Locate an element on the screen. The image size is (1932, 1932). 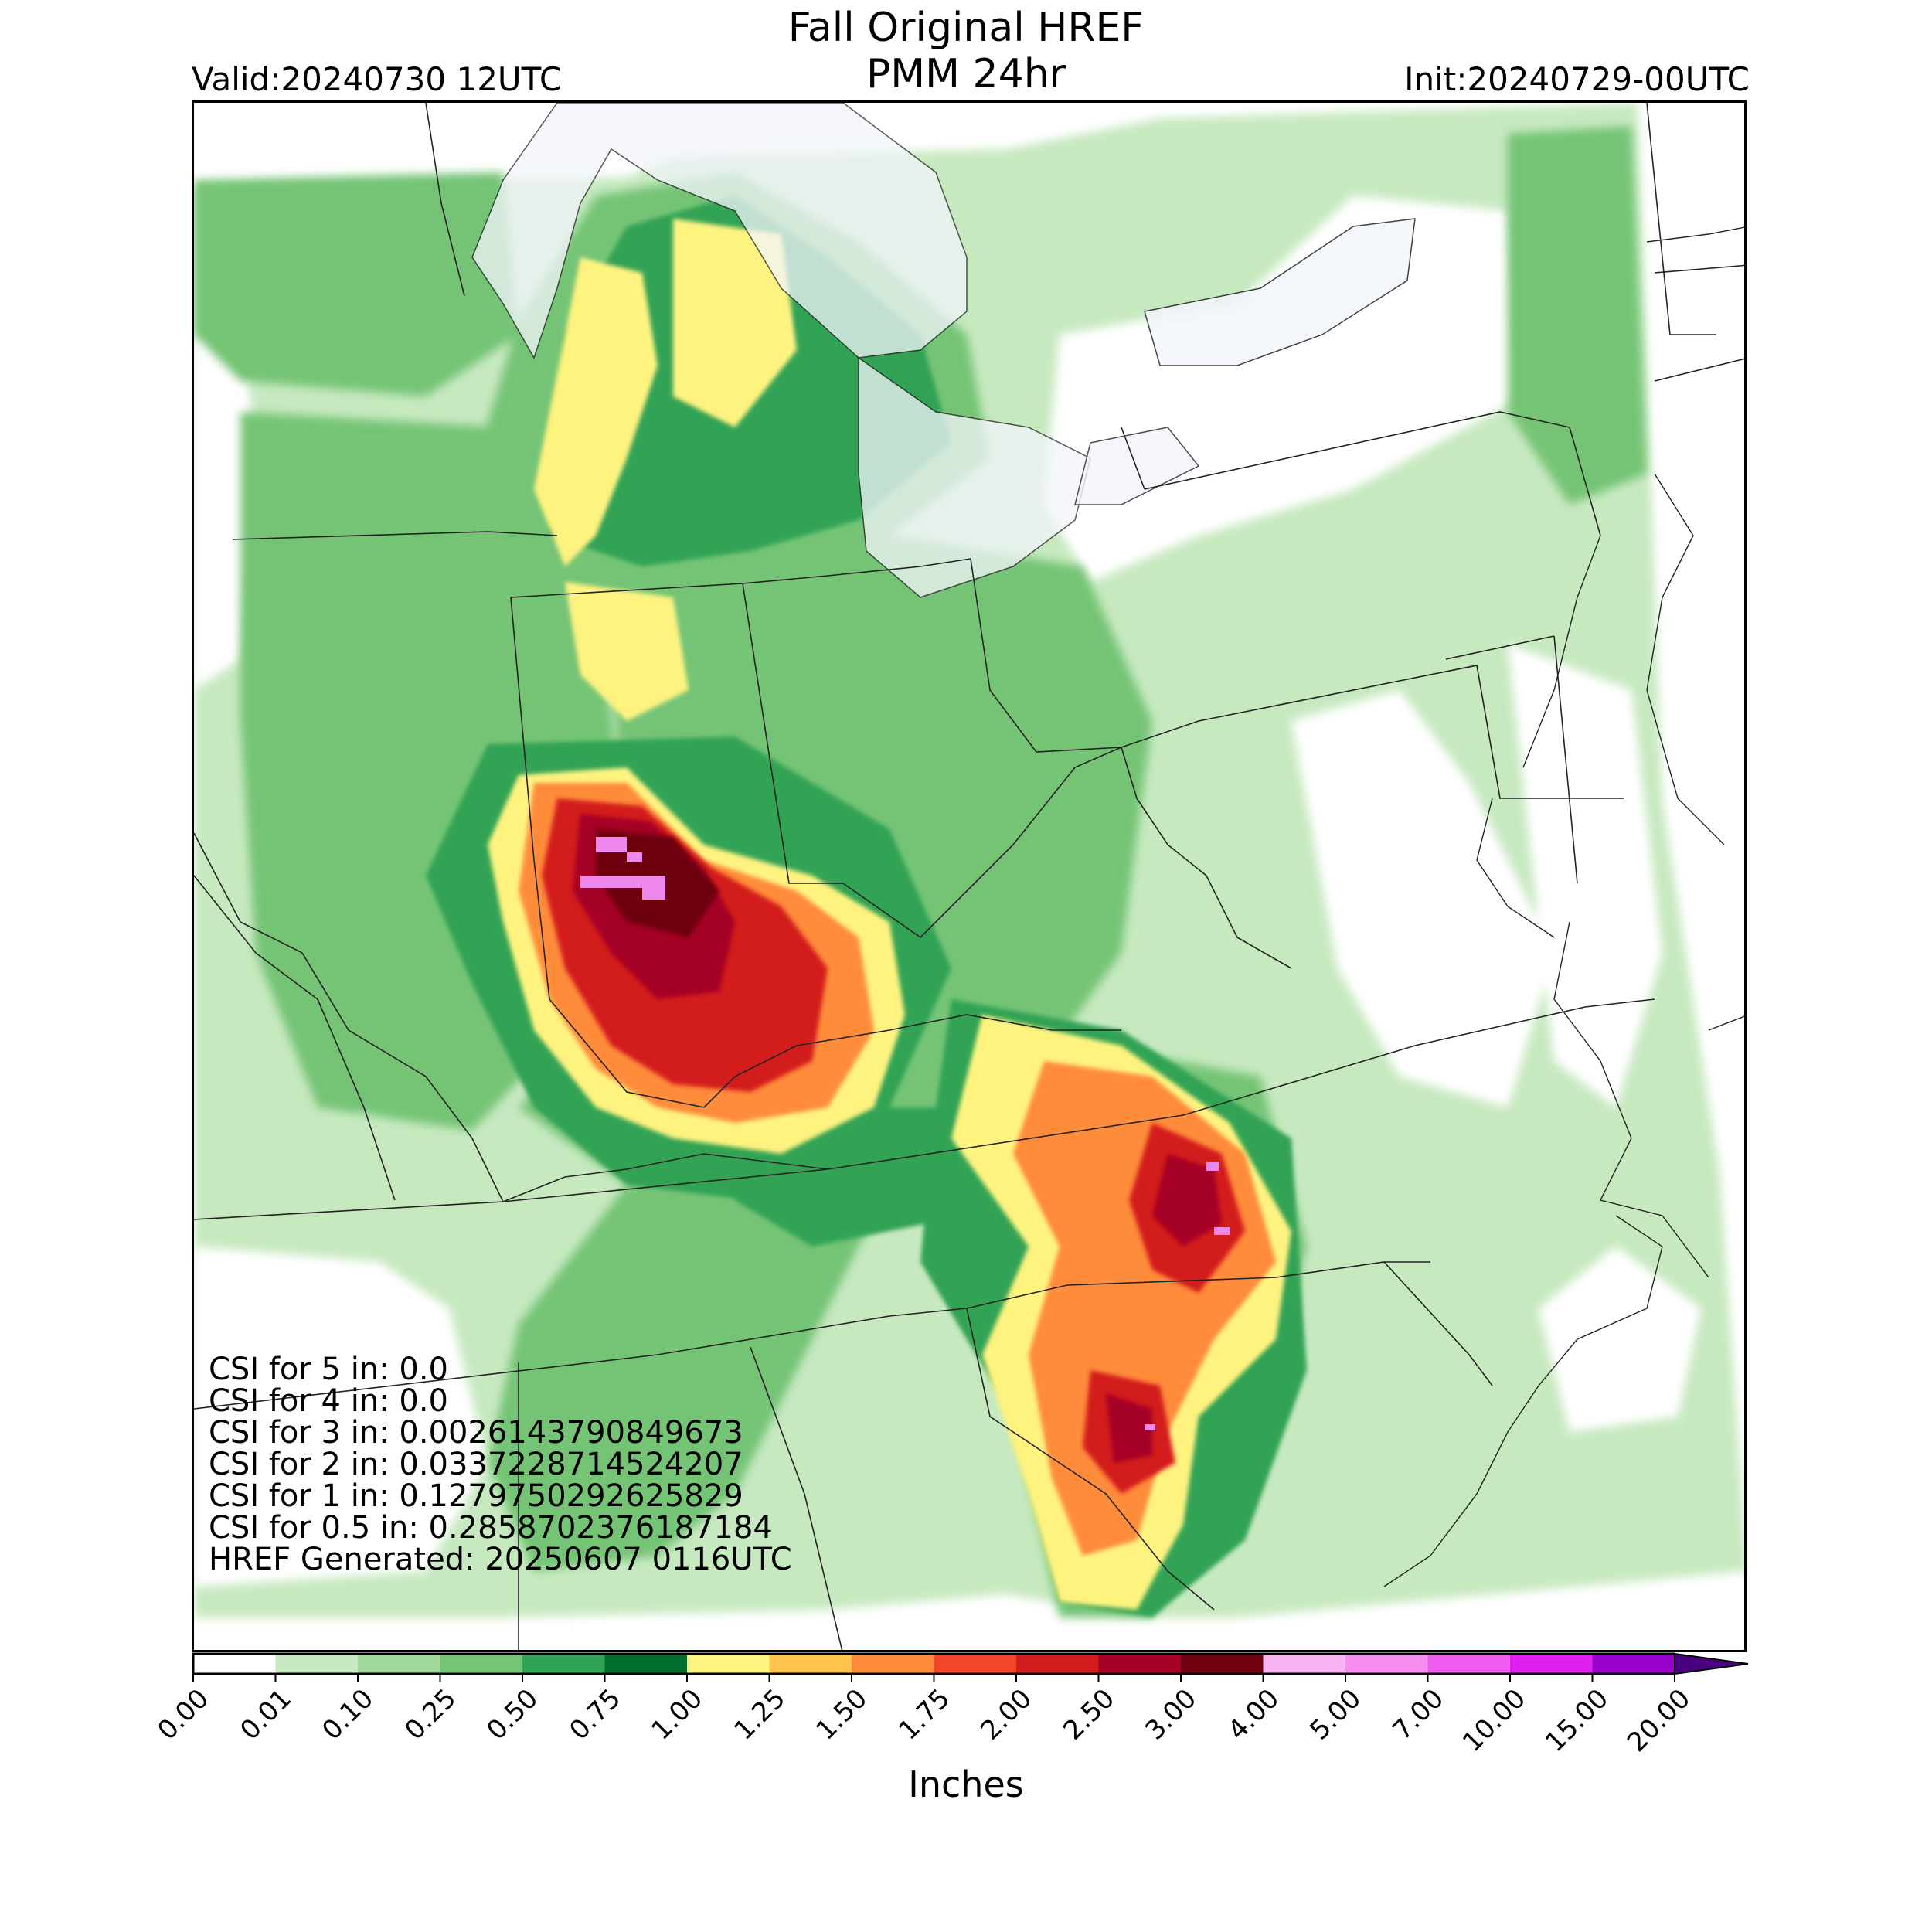
valid-time: Valid:20240730 12UTC is located at coordinates (378, 79).